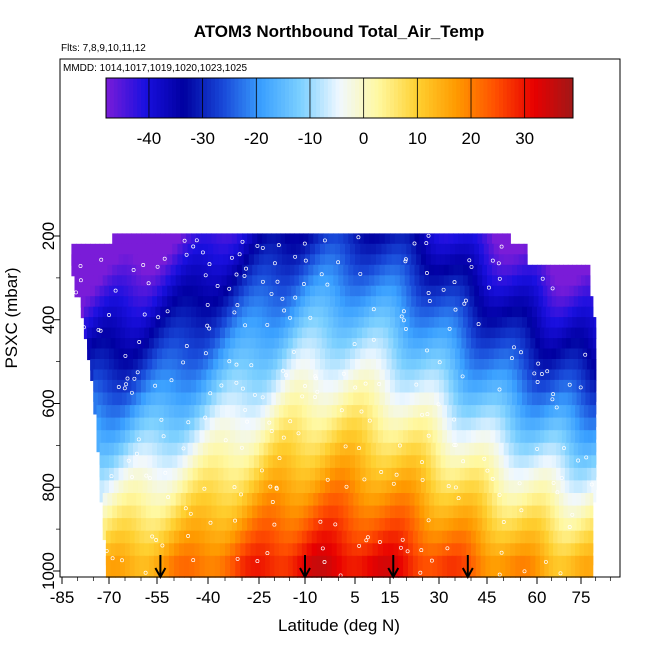 The image size is (650, 655). Describe the element at coordinates (157, 597) in the screenshot. I see `x-tick-label: -55` at that location.